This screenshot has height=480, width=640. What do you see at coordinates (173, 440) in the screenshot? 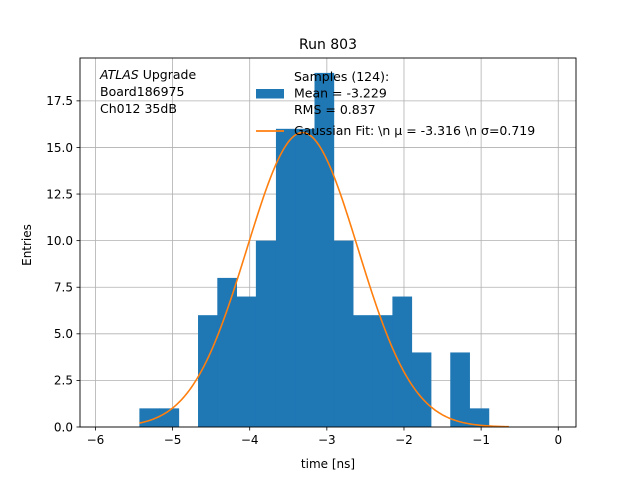
I see `x-tick-label: −5` at bounding box center [173, 440].